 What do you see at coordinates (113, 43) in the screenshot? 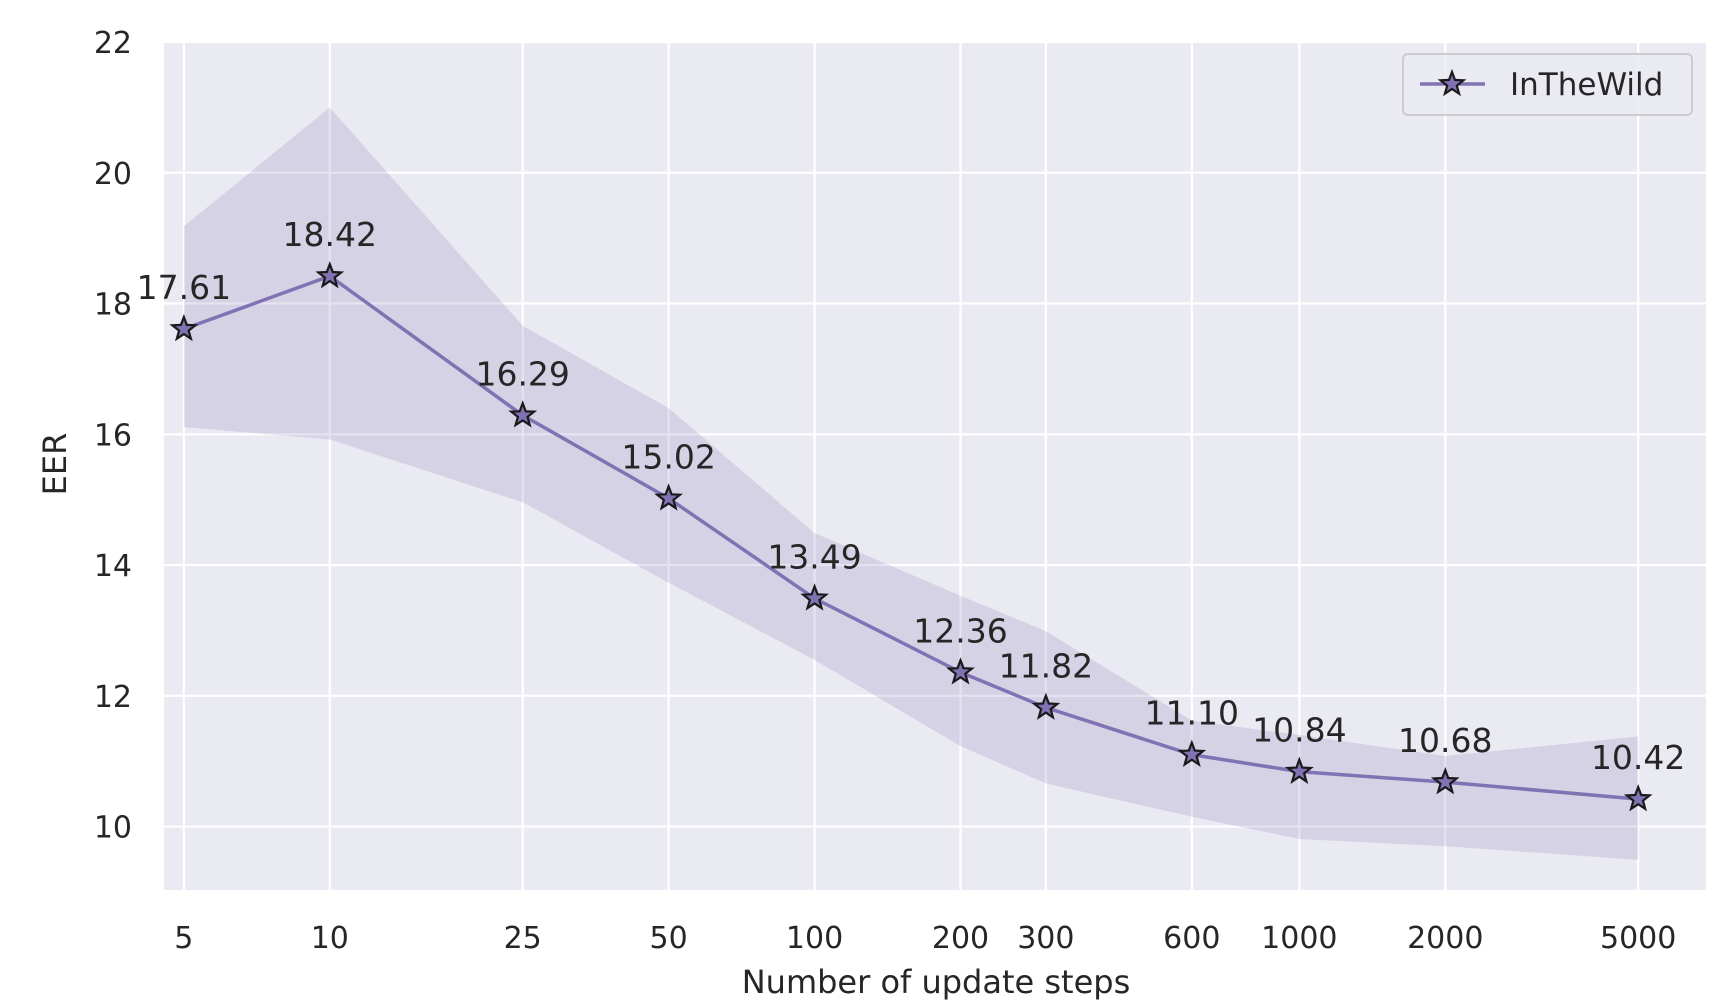
I see `y-tick-label: 22` at bounding box center [113, 43].